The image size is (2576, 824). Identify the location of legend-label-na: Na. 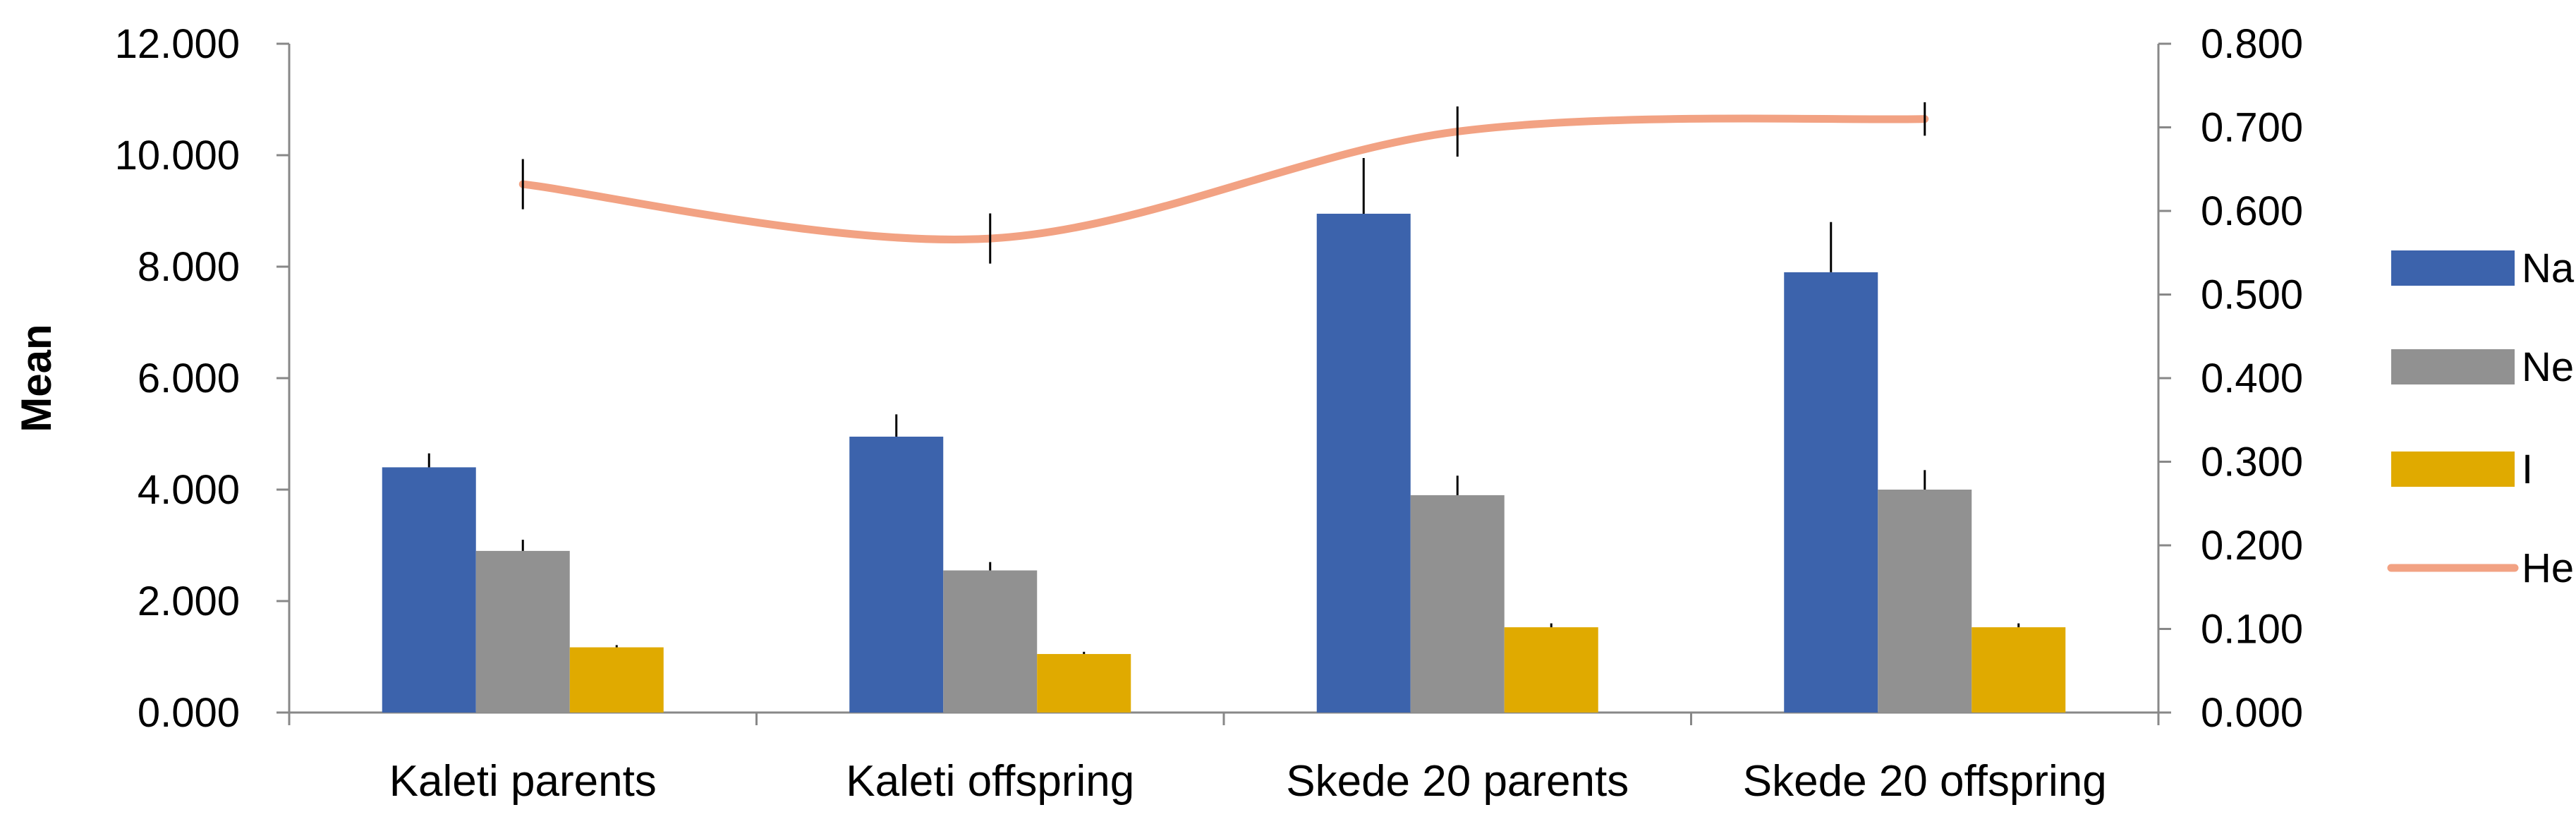
(2548, 269).